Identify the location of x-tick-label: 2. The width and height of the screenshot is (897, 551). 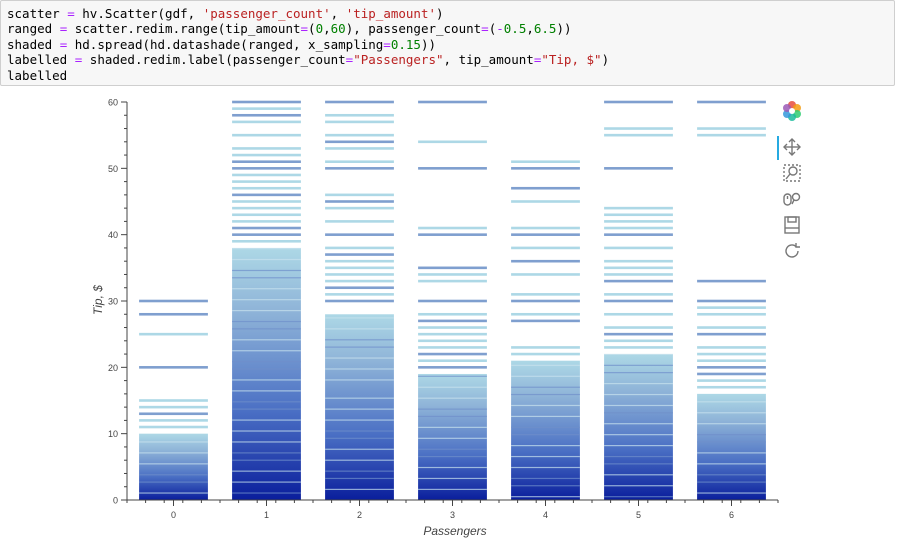
(359, 515).